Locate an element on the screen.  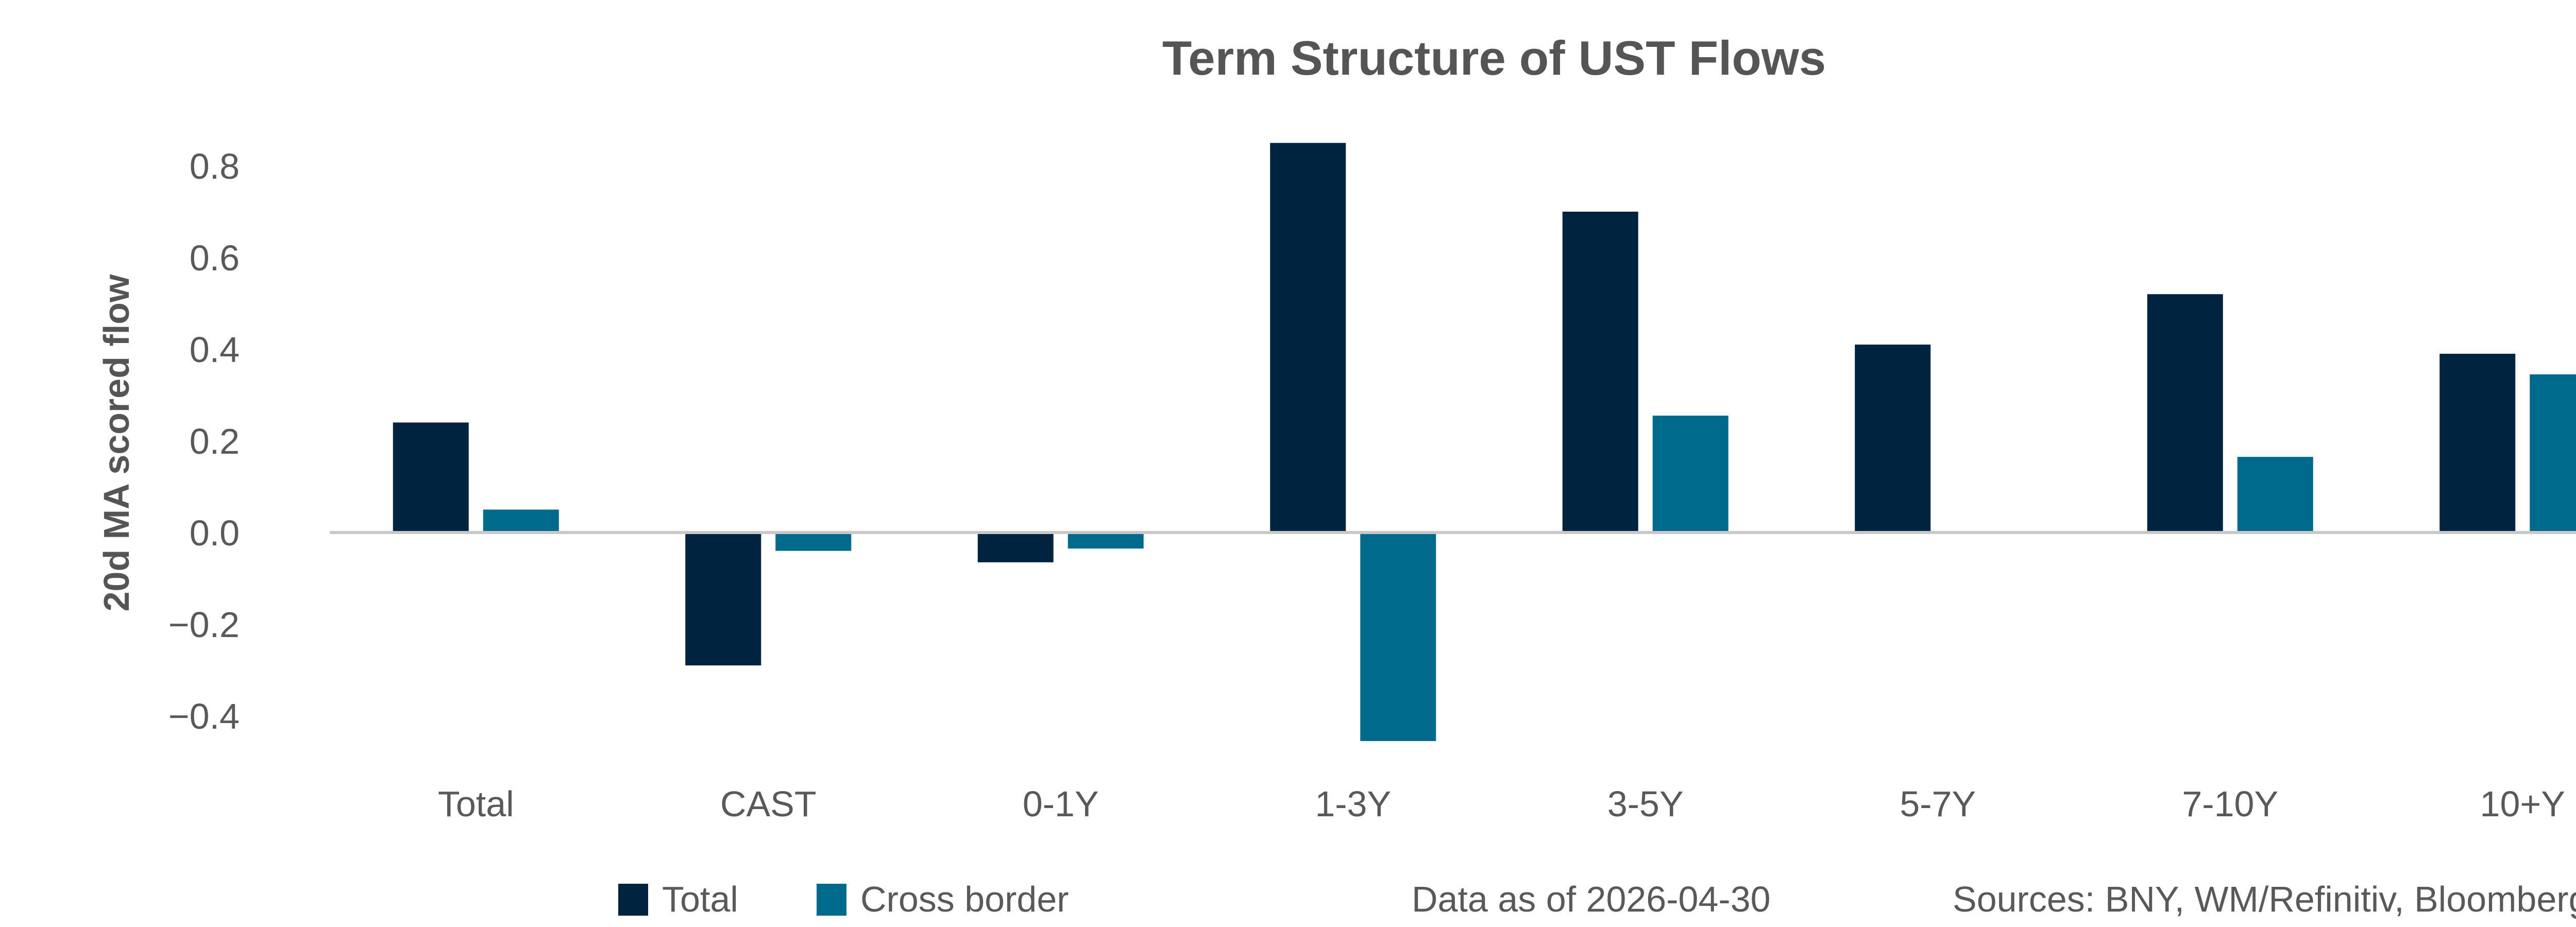
y-tick-label: 0.8 is located at coordinates (215, 166).